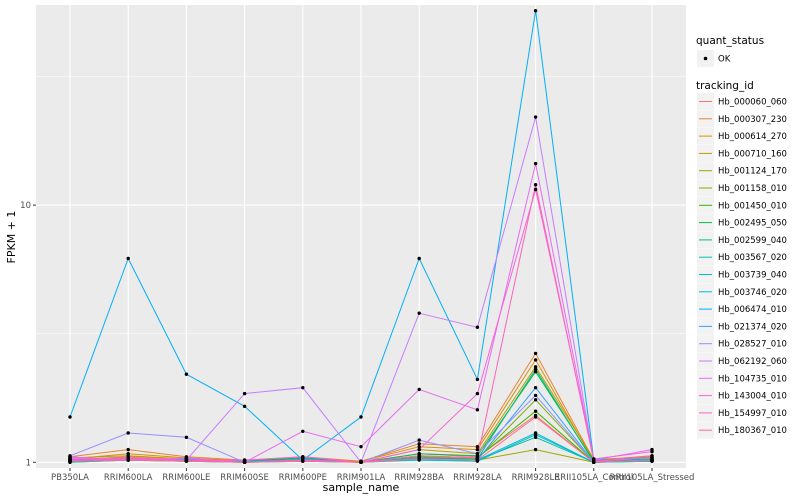 The image size is (800, 504). I want to click on x-tick-label: RRII105LA_Stressed, so click(652, 478).